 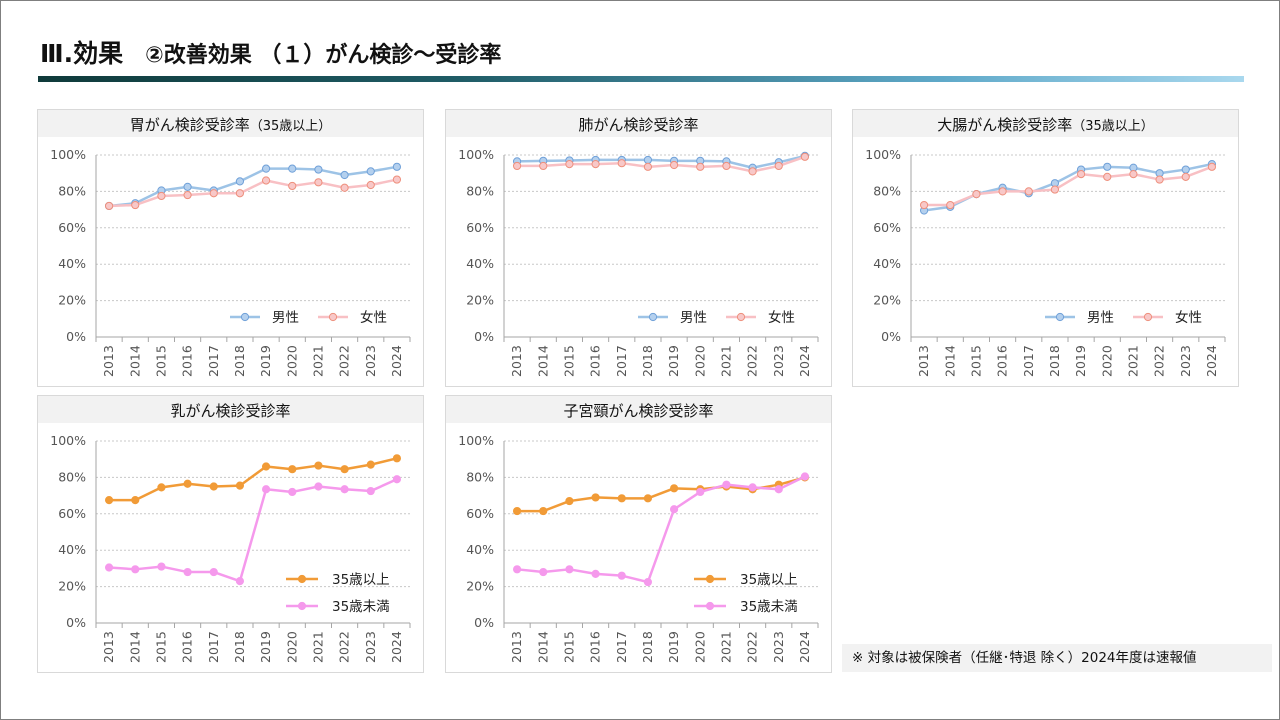 I want to click on chart-title: 肺がん検診受診率, so click(x=638, y=125).